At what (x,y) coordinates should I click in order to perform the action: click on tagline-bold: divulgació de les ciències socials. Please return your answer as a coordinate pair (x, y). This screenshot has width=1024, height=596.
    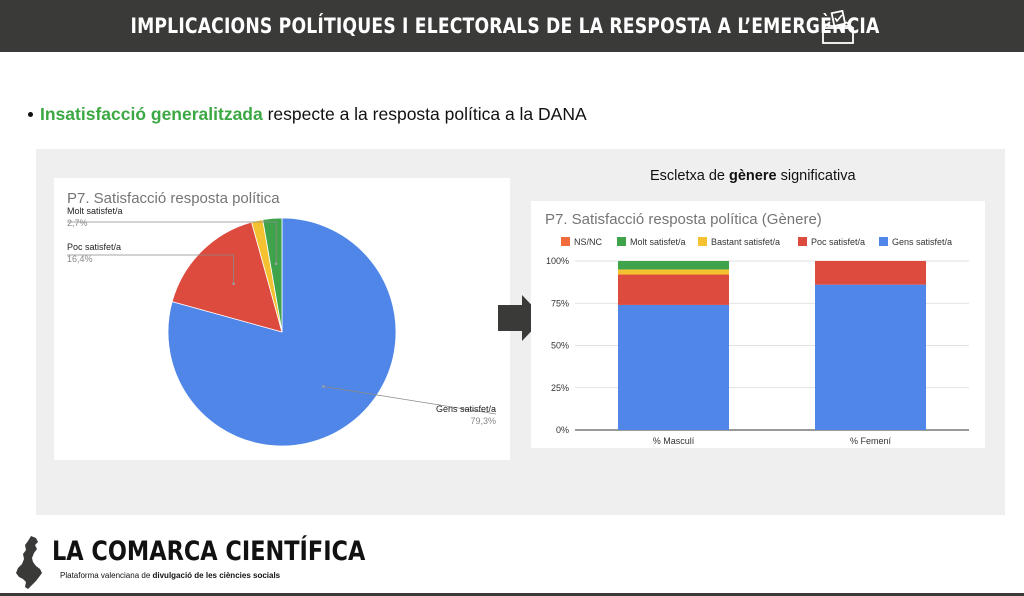
    Looking at the image, I should click on (216, 575).